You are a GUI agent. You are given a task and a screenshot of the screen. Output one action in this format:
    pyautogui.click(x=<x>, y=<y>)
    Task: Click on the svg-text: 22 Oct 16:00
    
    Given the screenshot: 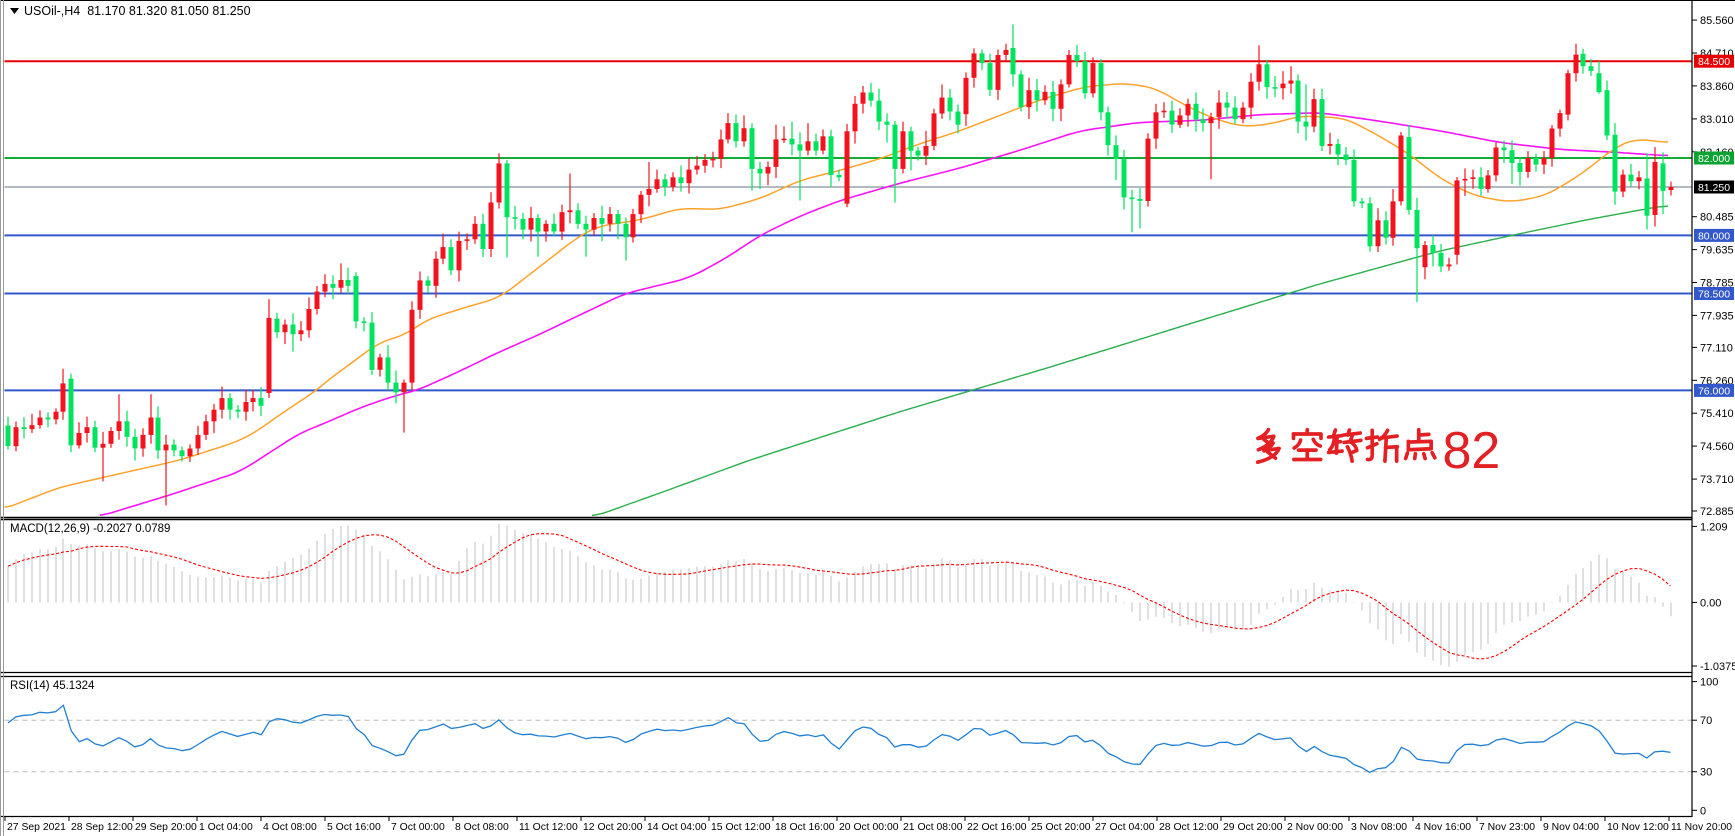 What is the action you would take?
    pyautogui.click(x=997, y=827)
    